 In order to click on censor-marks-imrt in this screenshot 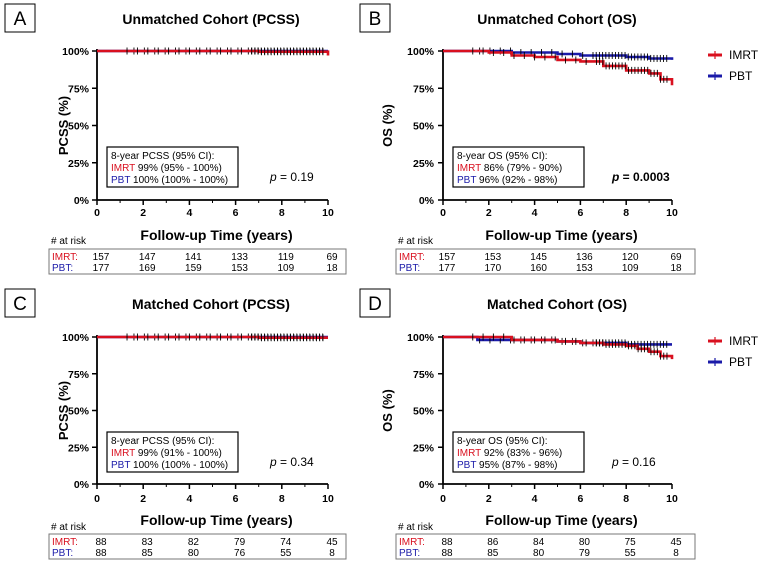, I will do `click(570, 65)`.